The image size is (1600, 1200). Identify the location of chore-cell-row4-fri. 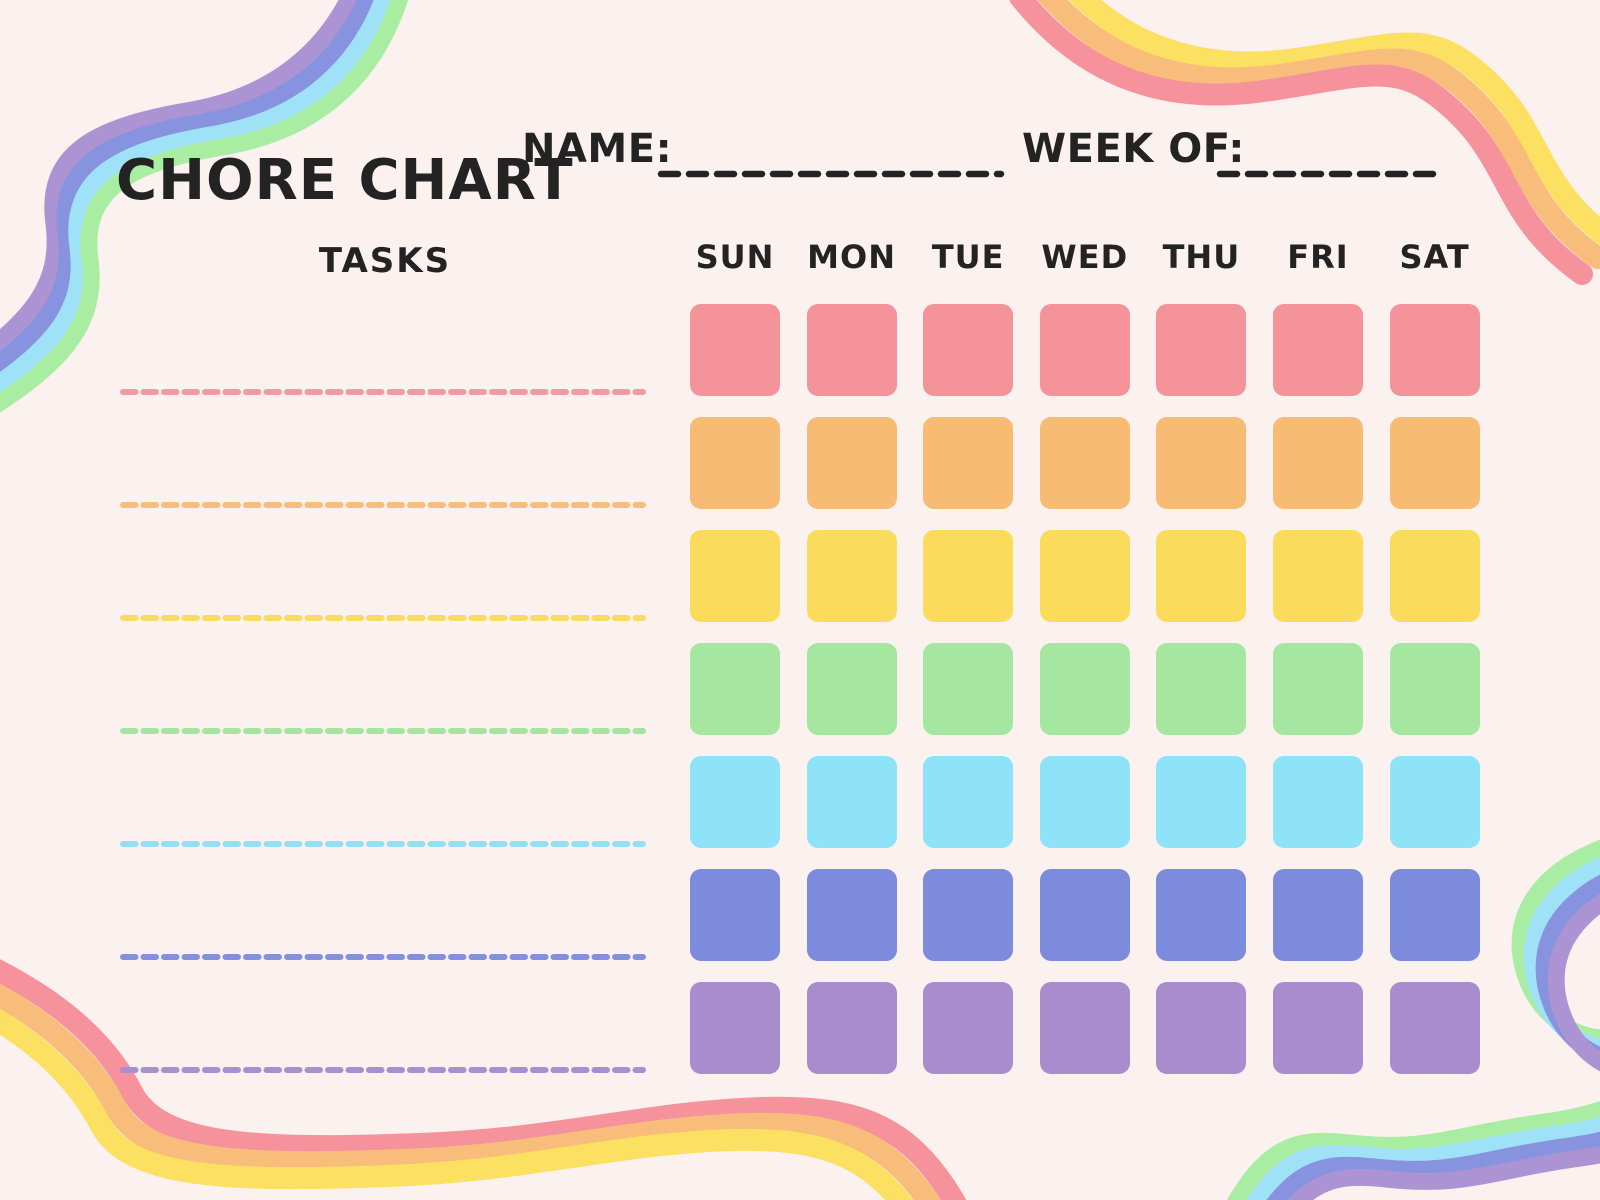
(1317, 689).